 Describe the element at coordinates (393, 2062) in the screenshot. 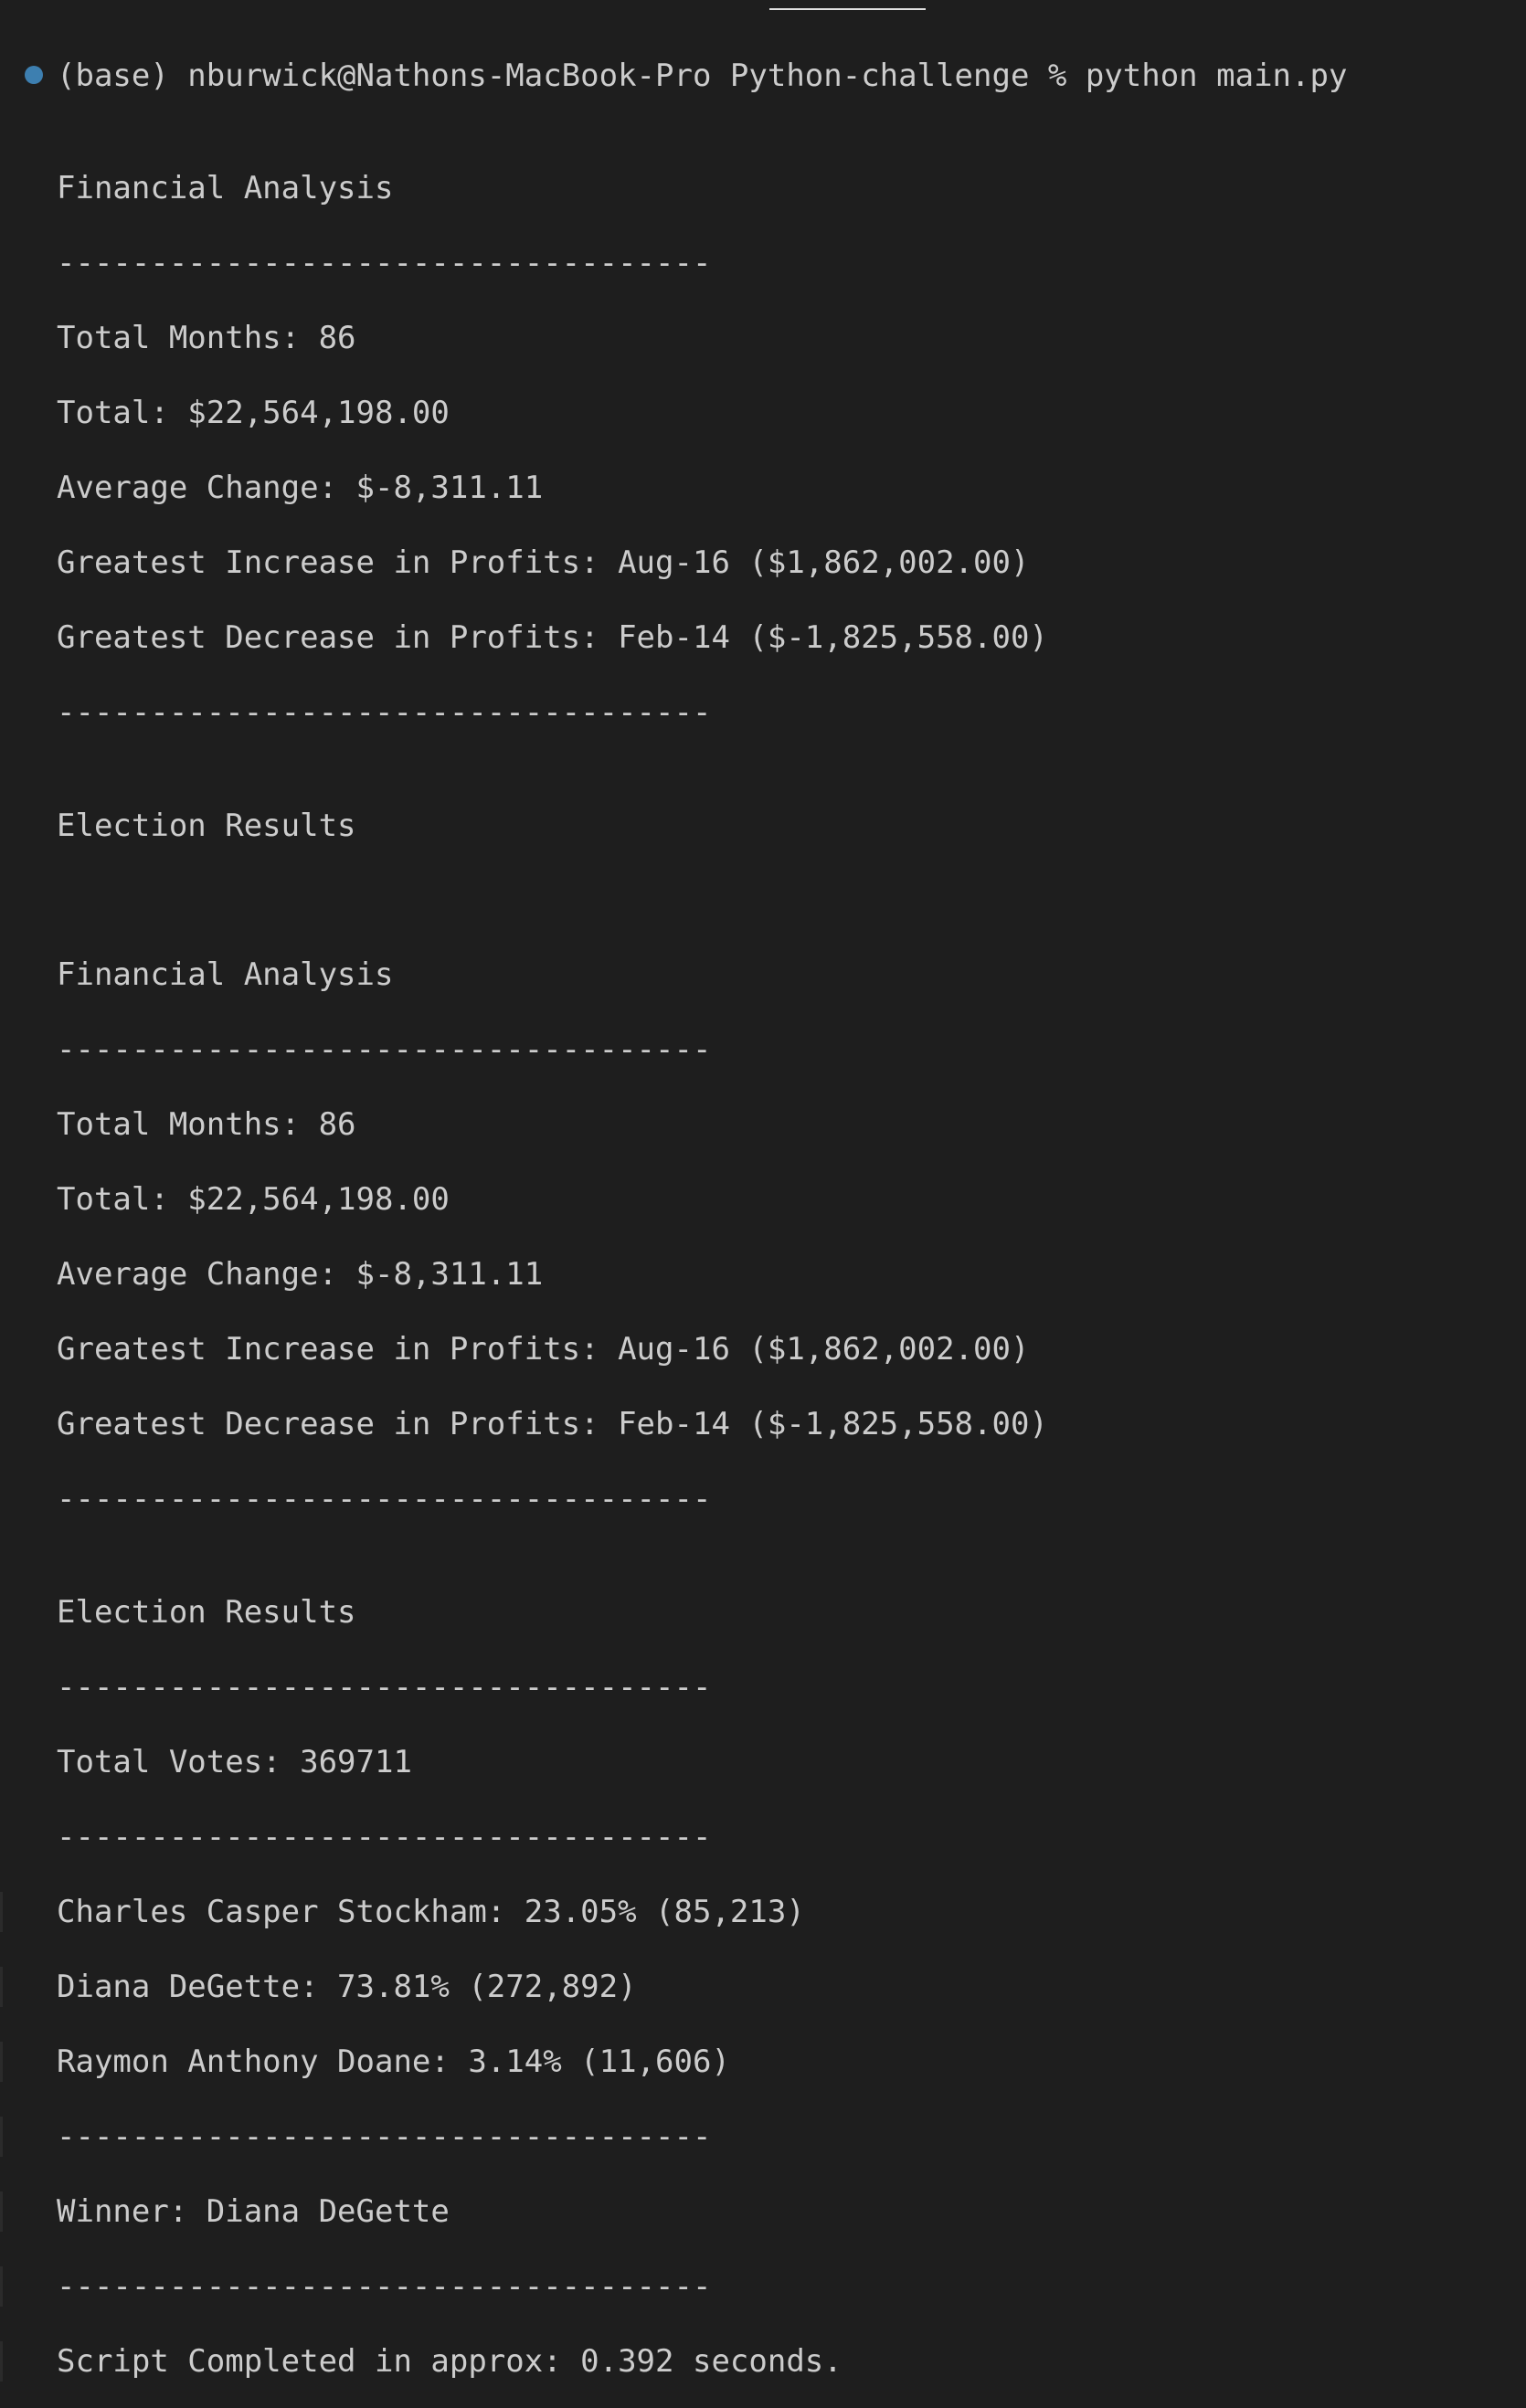

I see `output-candidate-result: Raymon Anthony Doane: 3.14% (11,606)` at that location.